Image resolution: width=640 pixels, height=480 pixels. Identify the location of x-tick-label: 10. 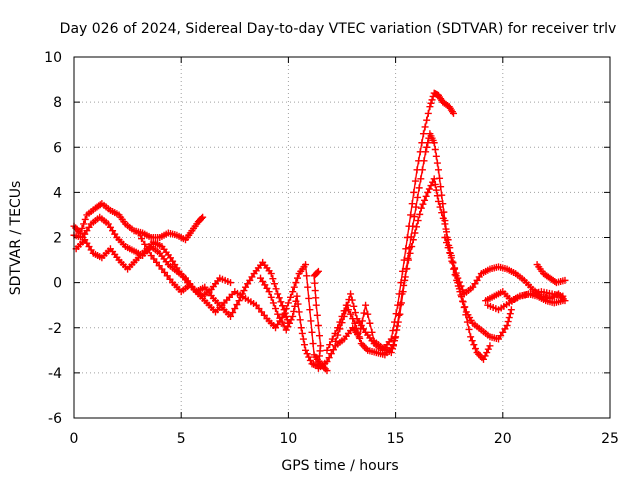
(288, 439).